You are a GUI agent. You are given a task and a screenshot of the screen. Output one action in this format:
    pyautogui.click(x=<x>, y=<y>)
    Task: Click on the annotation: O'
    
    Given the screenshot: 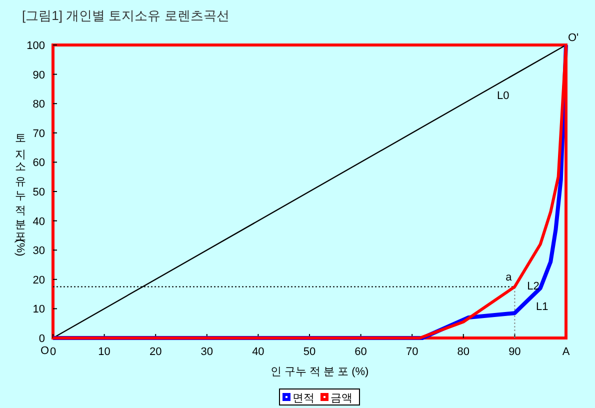 What is the action you would take?
    pyautogui.click(x=573, y=38)
    